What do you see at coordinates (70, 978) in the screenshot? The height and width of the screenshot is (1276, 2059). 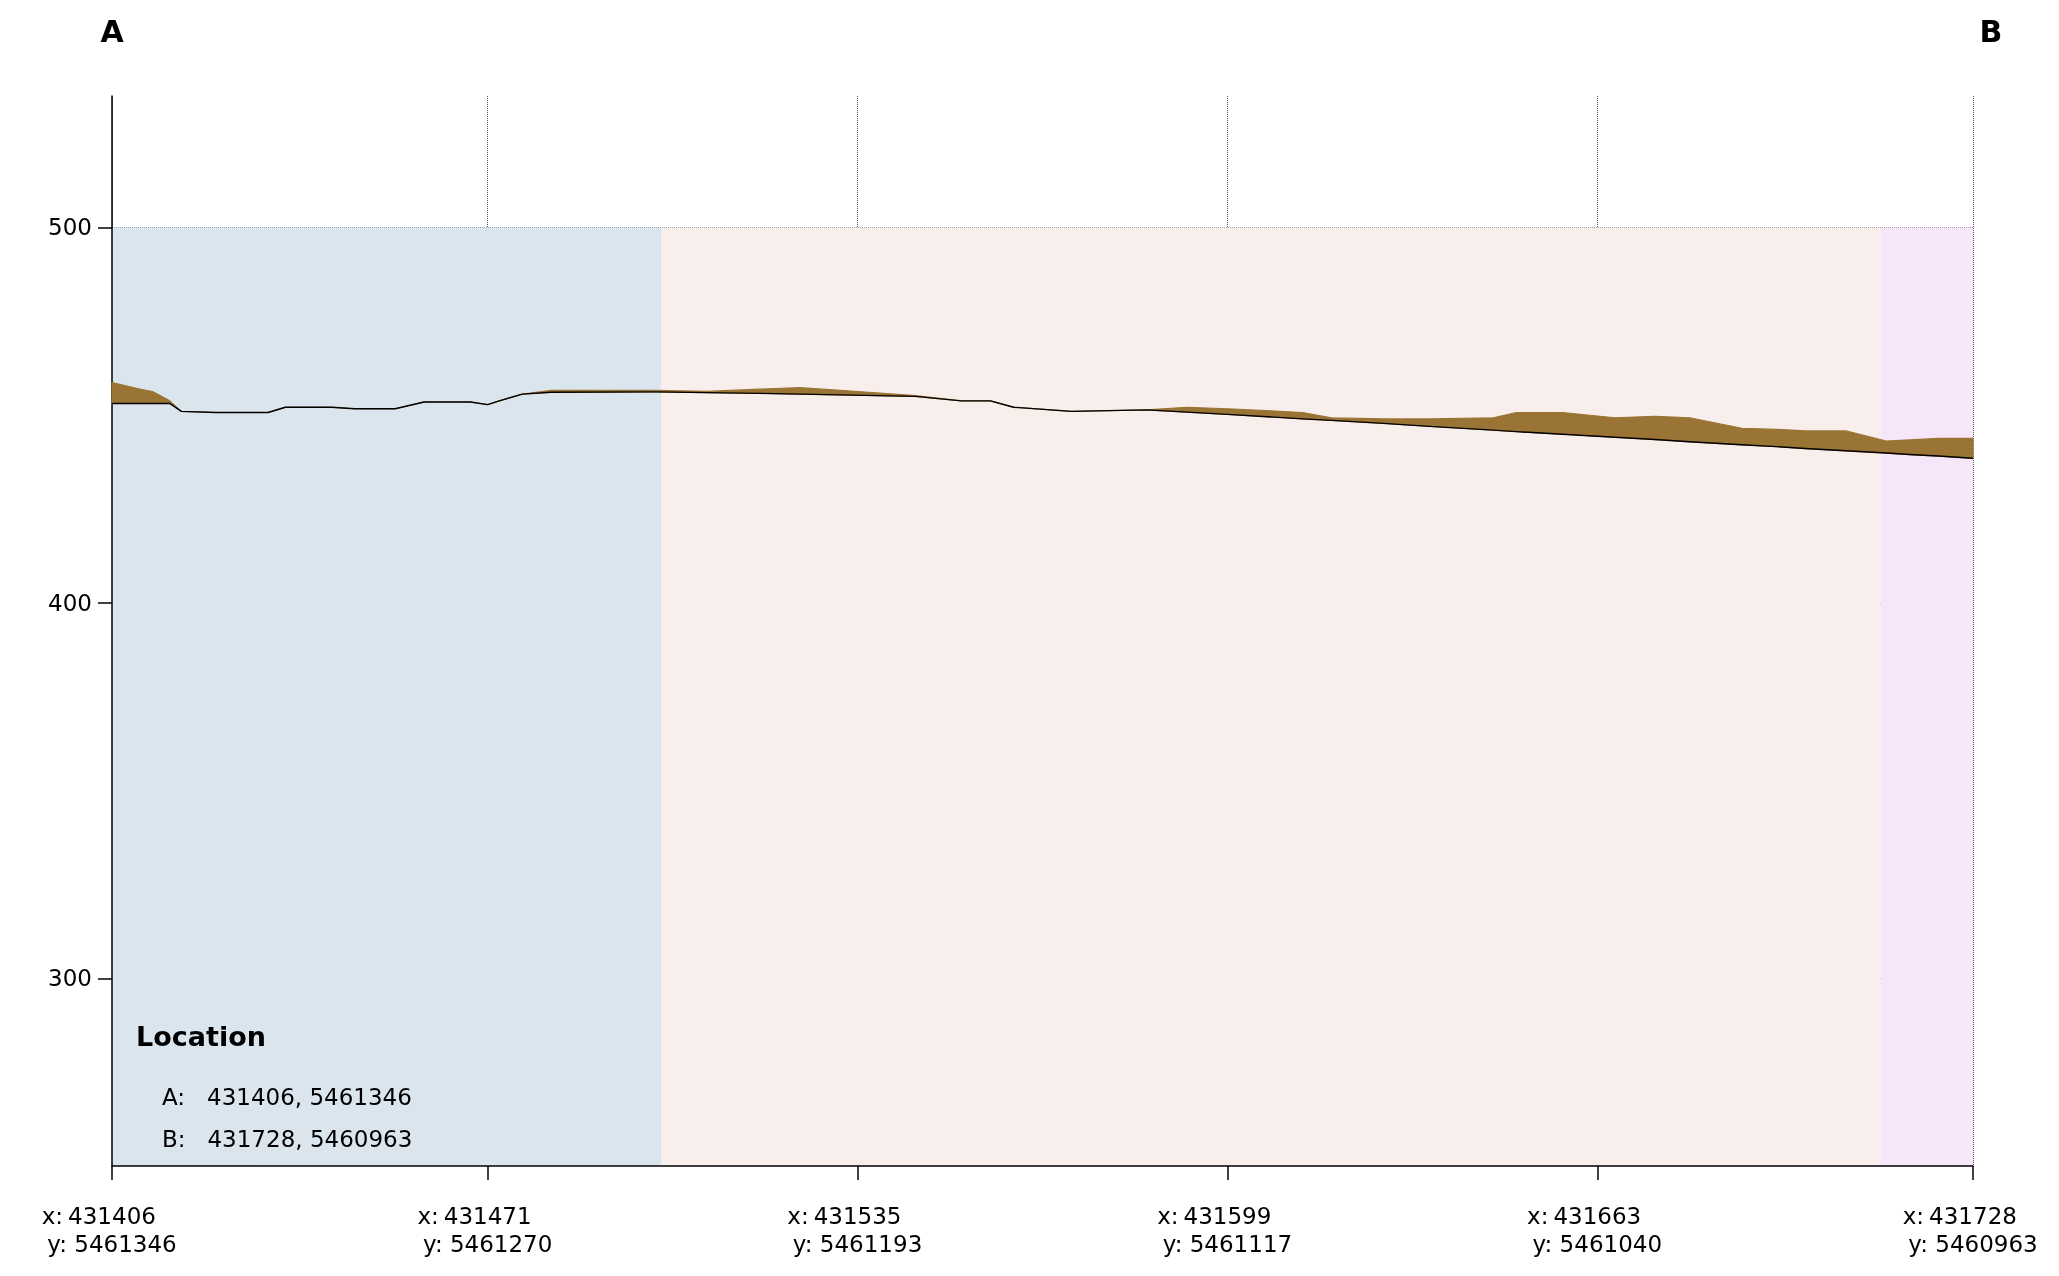 I see `y-tick-label: 300` at bounding box center [70, 978].